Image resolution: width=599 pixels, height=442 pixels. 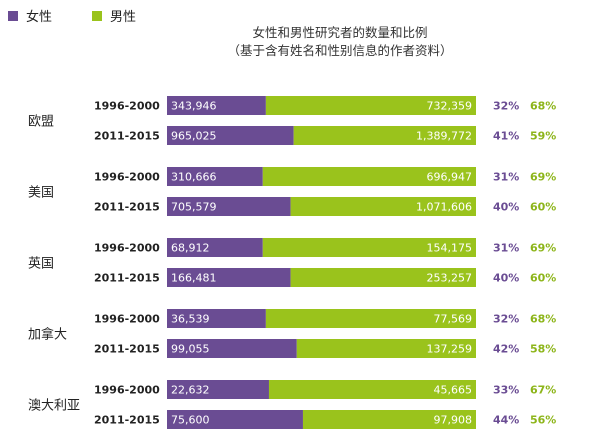 What do you see at coordinates (453, 319) in the screenshot?
I see `value-label-male: 77,569` at bounding box center [453, 319].